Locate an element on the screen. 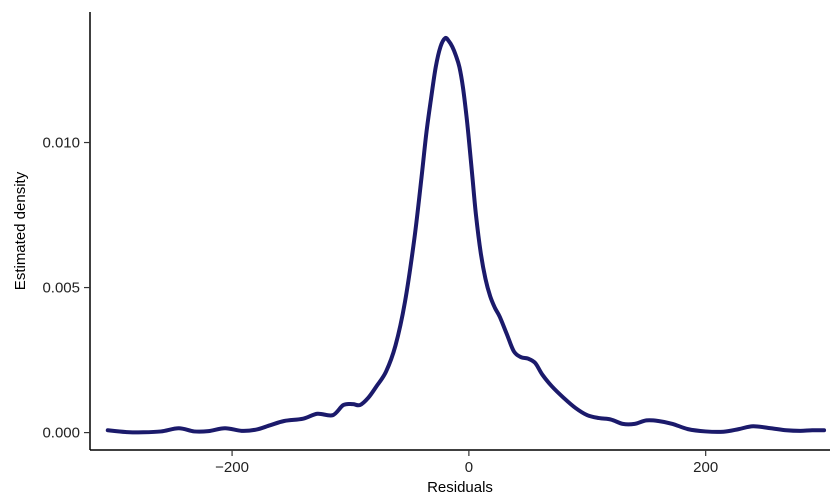  y-tick-label: 0.000 is located at coordinates (61, 433).